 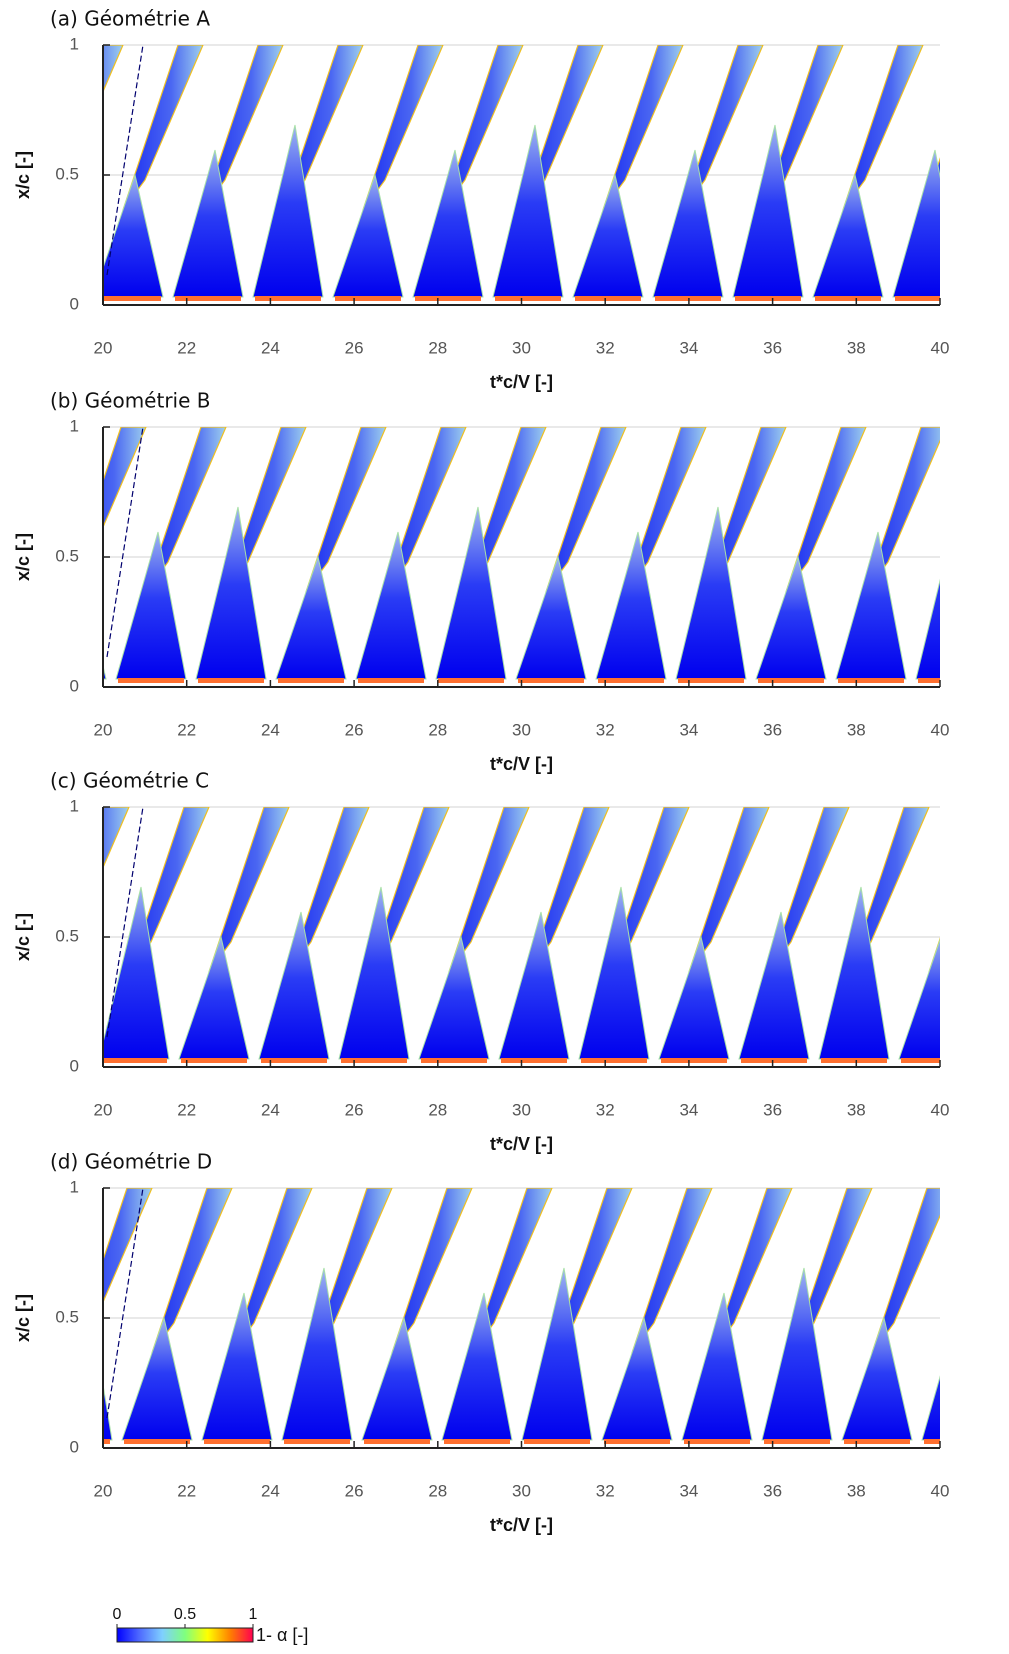 I want to click on colorbar, so click(x=185, y=1635).